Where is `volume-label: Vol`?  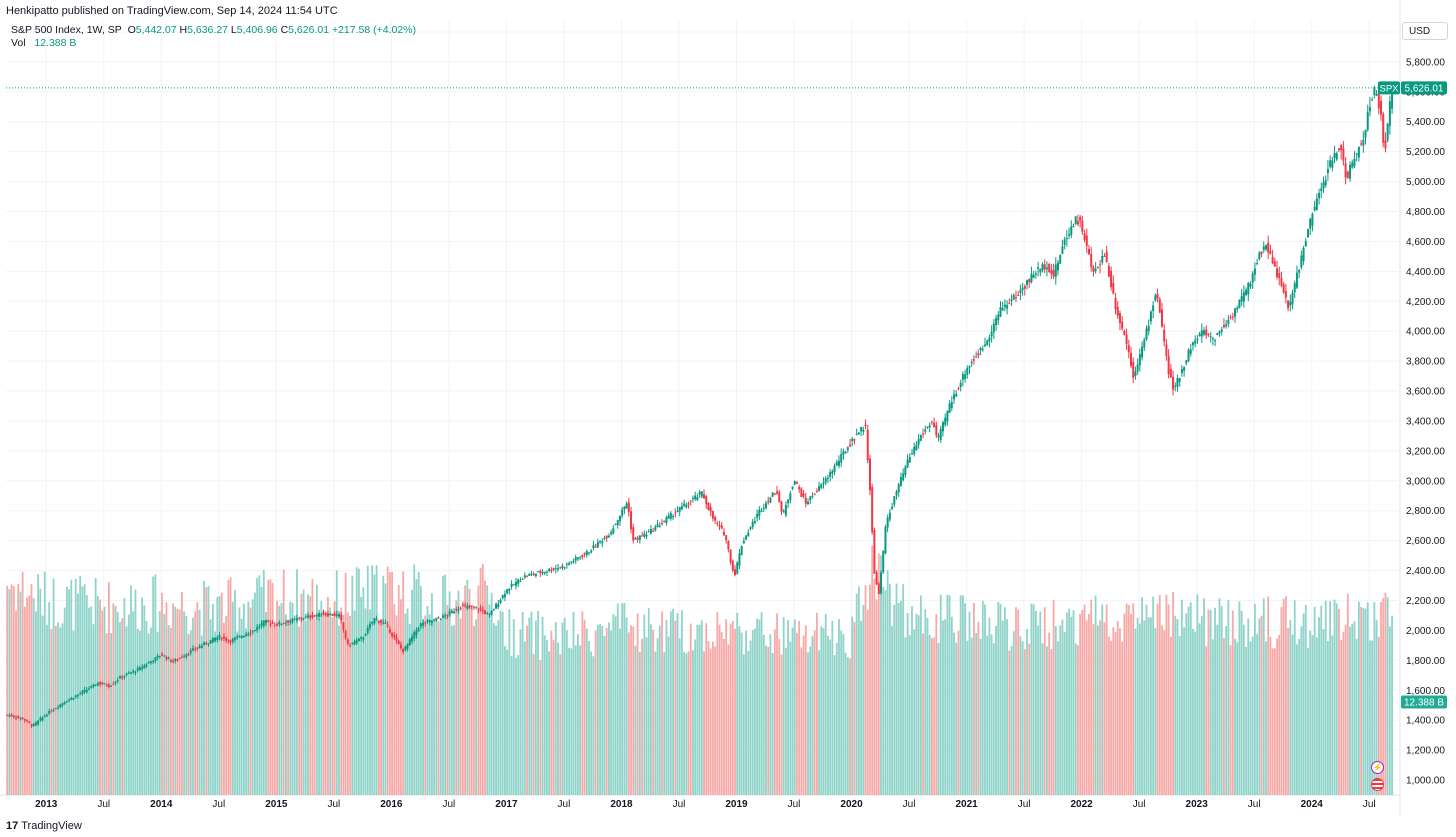 volume-label: Vol is located at coordinates (18, 43).